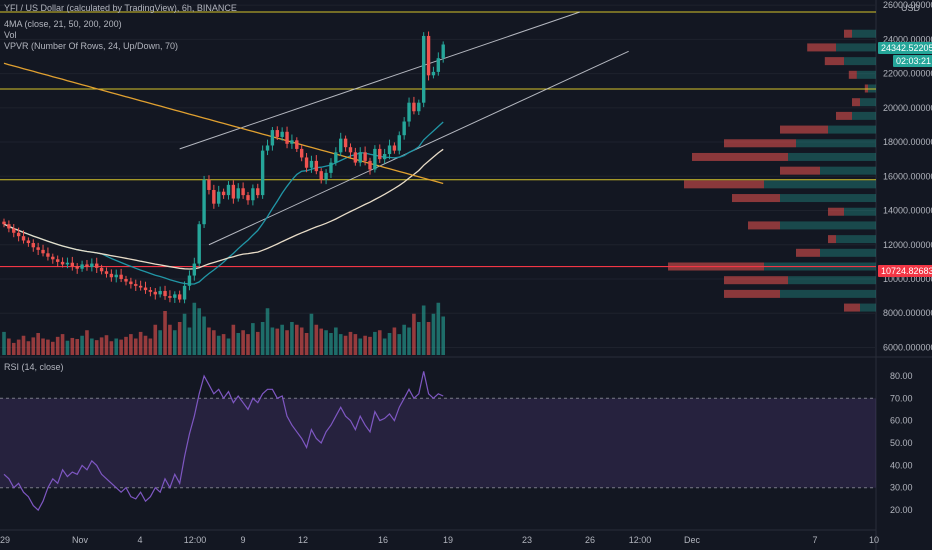 The height and width of the screenshot is (550, 932). Describe the element at coordinates (814, 540) in the screenshot. I see `time-tick-label: 7` at that location.